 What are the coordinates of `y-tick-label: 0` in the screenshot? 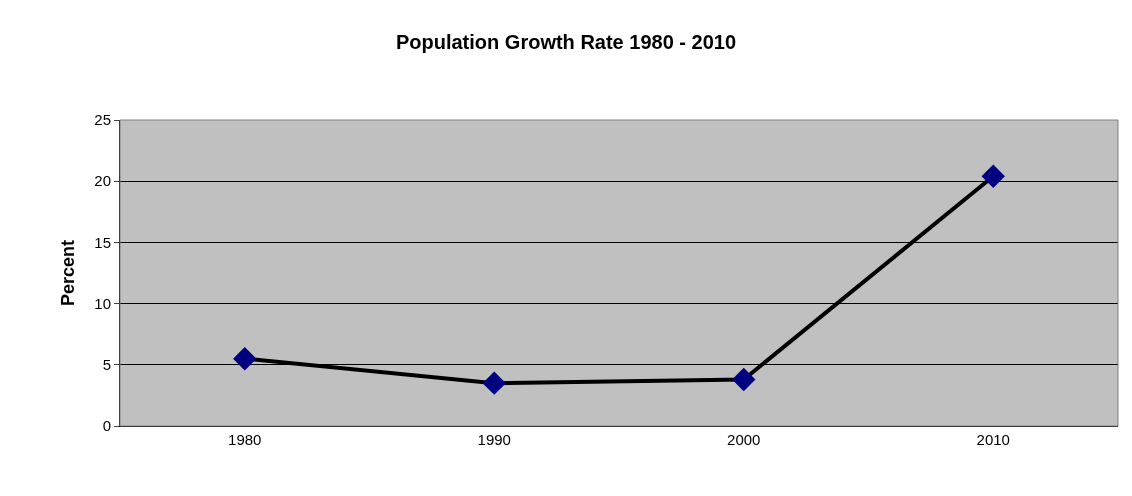 It's located at (106, 426).